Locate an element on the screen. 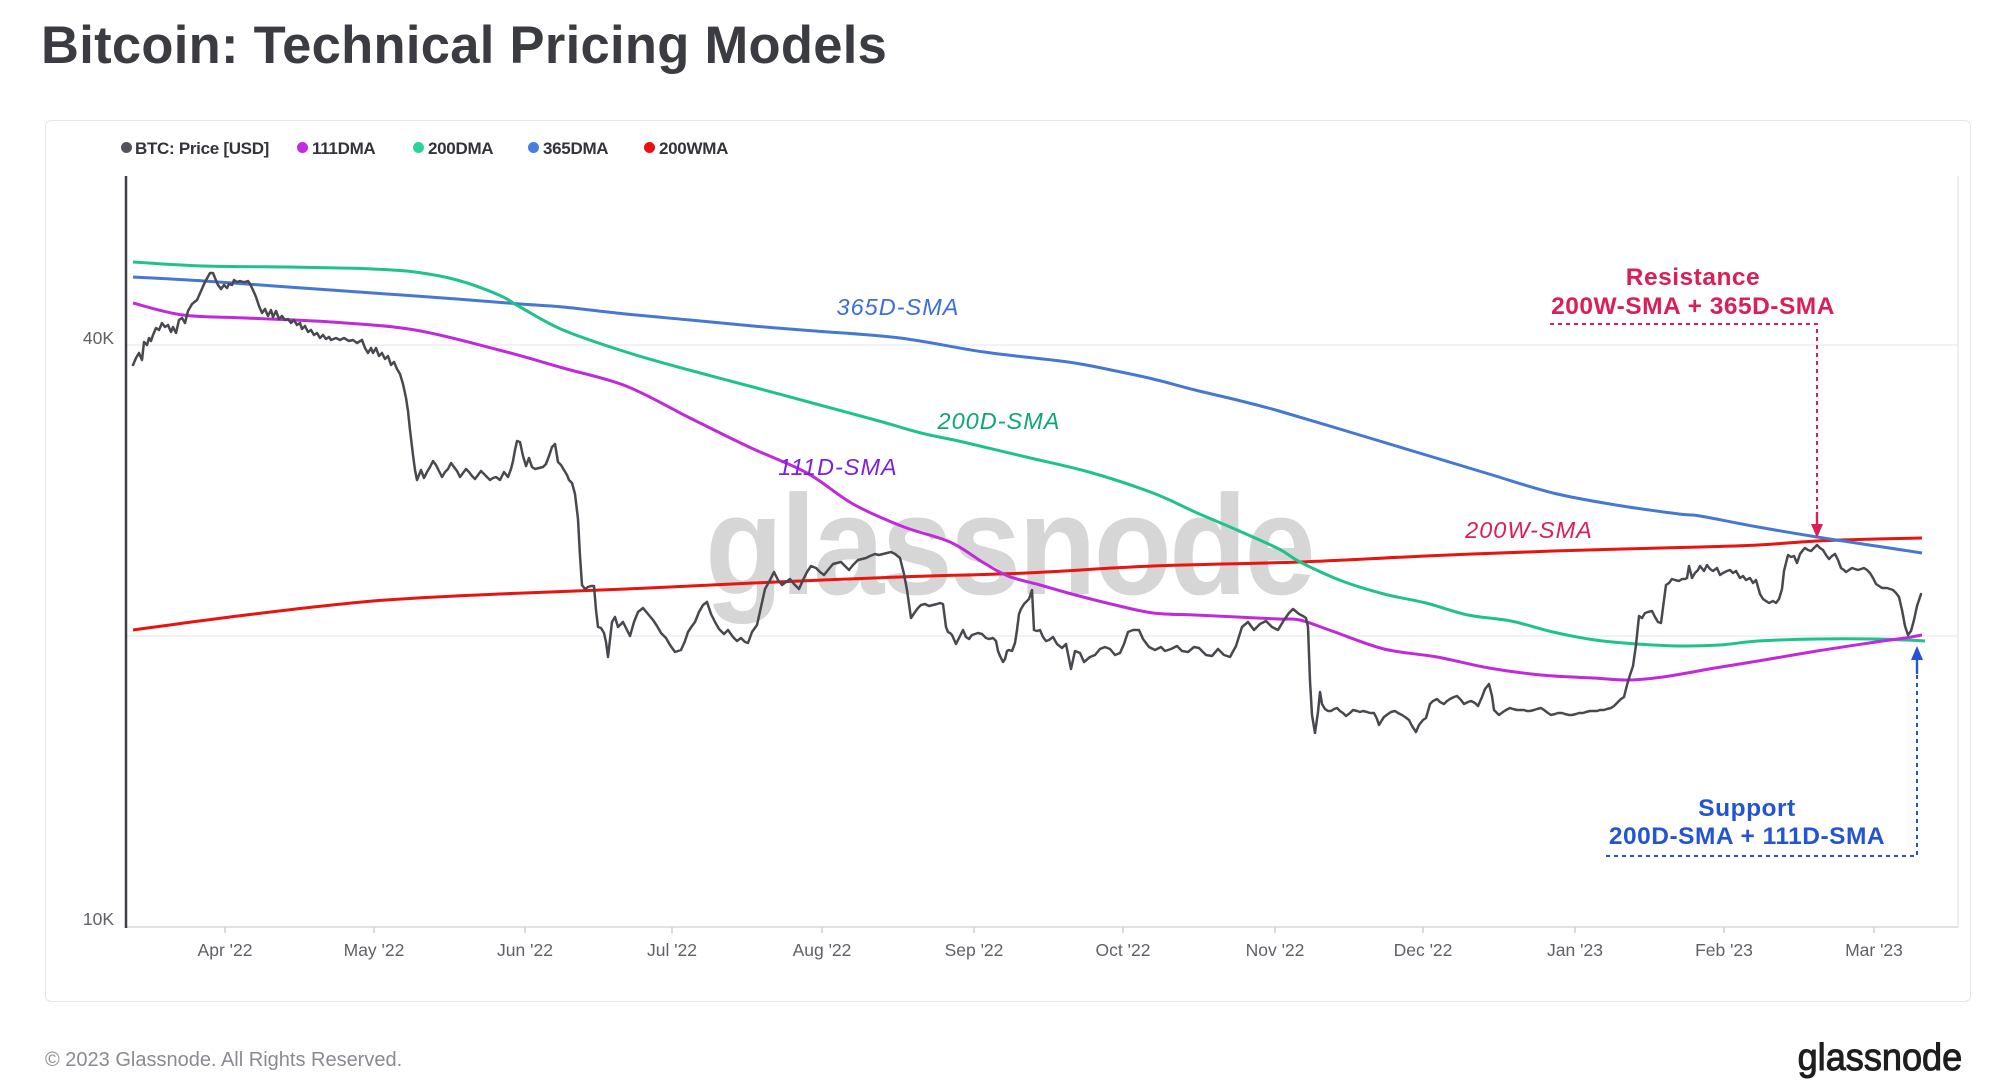 Image resolution: width=2000 pixels, height=1092 pixels. svg-text: 365D-SMA is located at coordinates (898, 307).